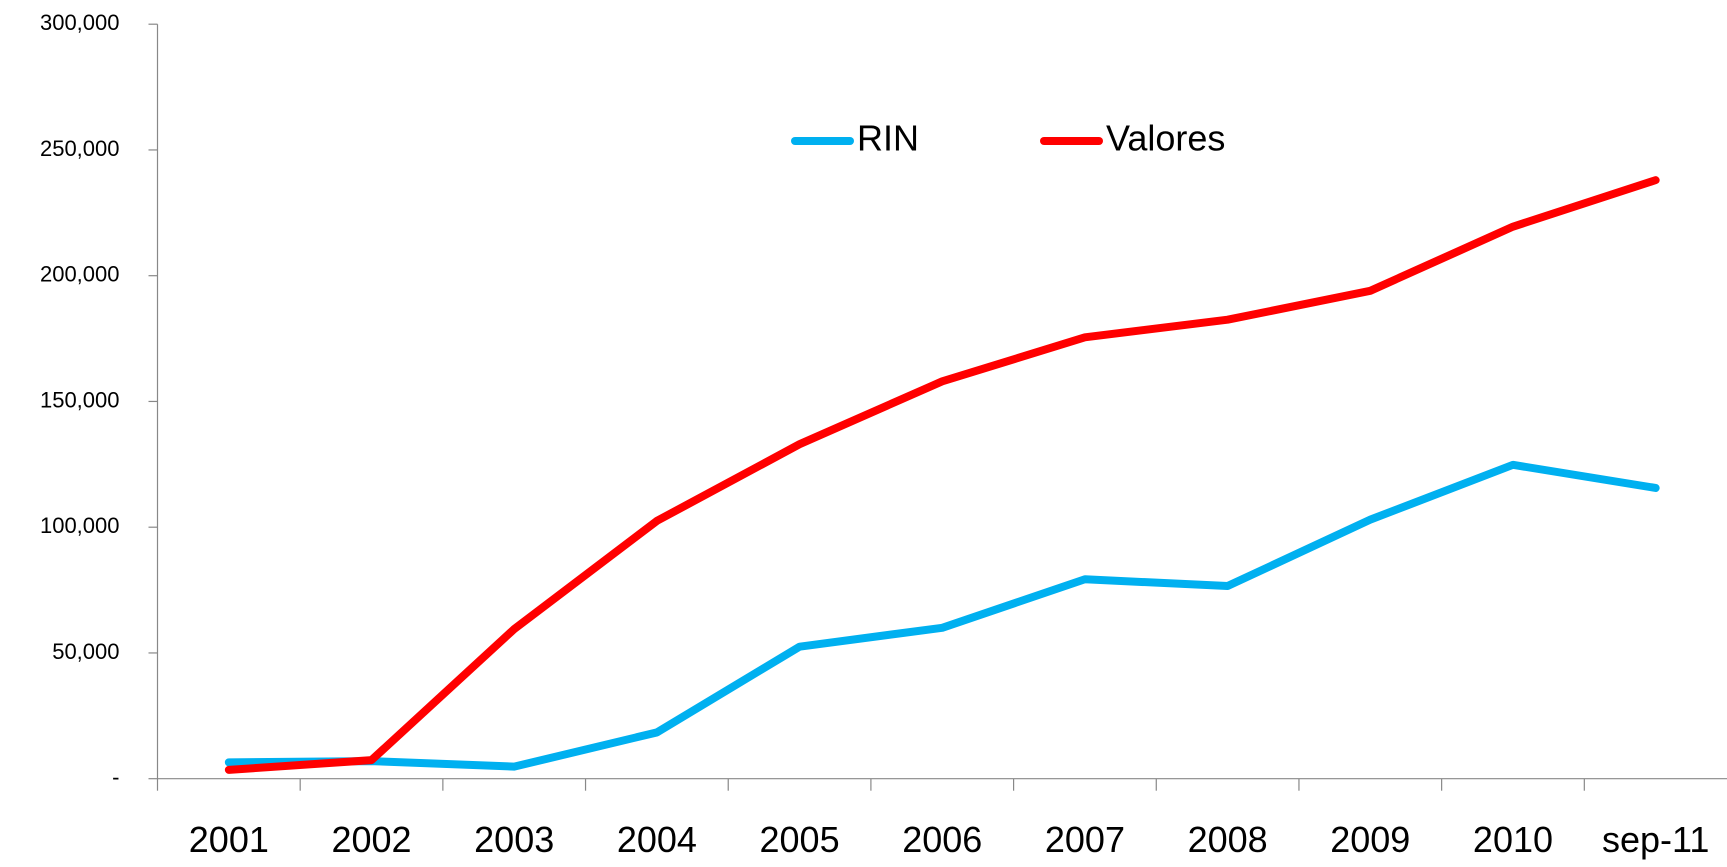 The image size is (1727, 867). Describe the element at coordinates (115, 777) in the screenshot. I see `y-tick-label: -` at that location.